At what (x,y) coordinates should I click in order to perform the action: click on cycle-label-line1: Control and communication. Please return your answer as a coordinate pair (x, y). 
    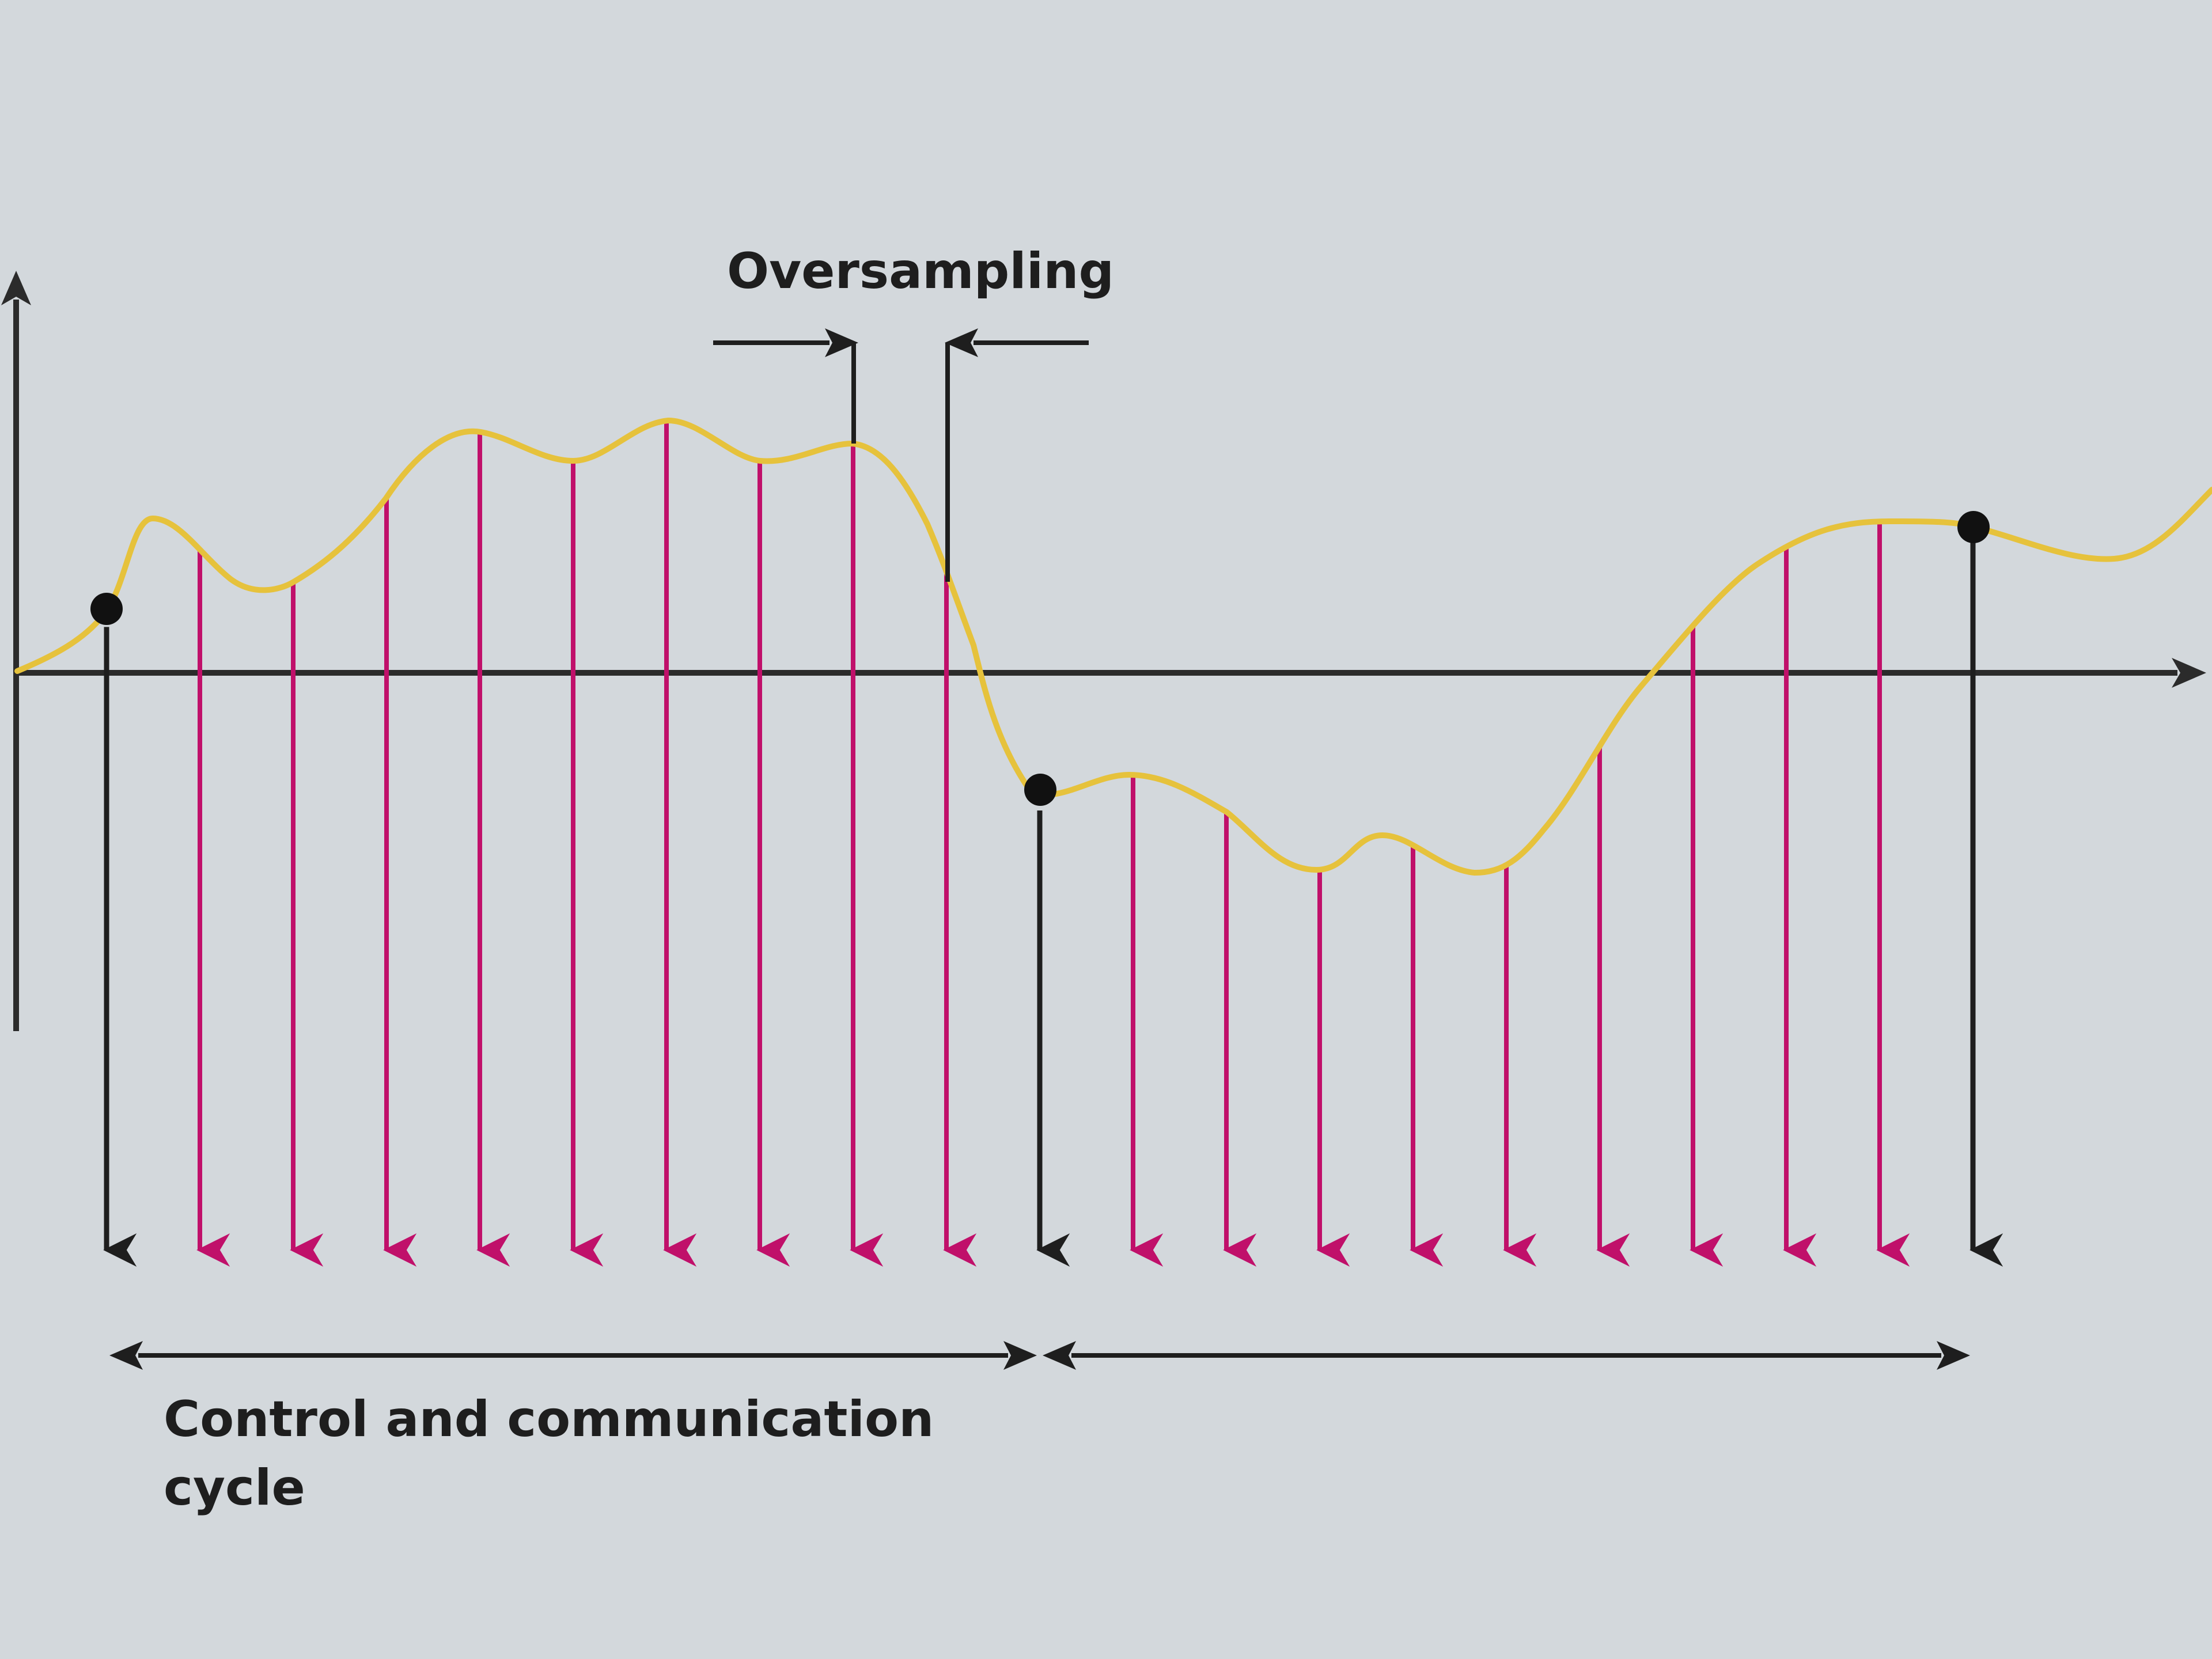
    Looking at the image, I should click on (549, 1419).